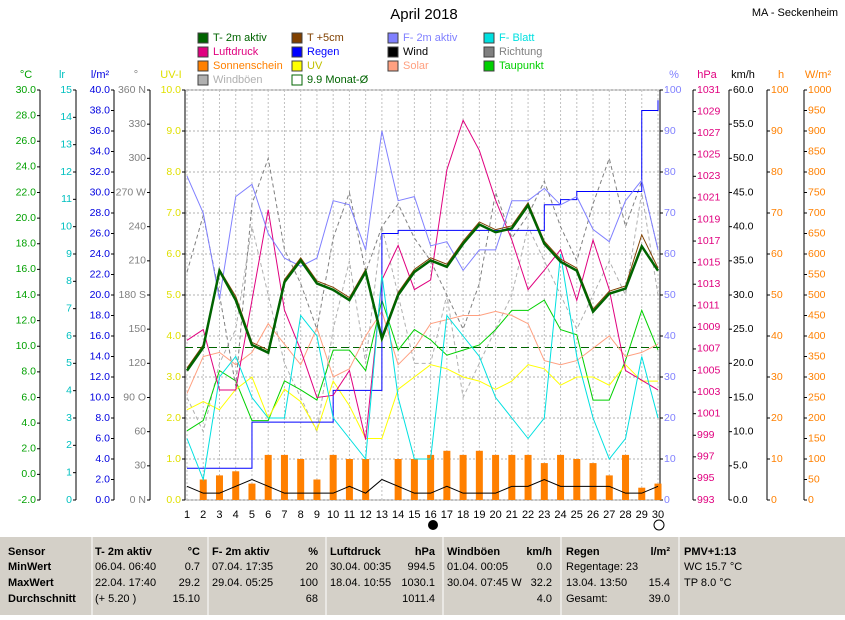 Image resolution: width=845 pixels, height=620 pixels. Describe the element at coordinates (512, 515) in the screenshot. I see `x-tick-label: 21` at that location.